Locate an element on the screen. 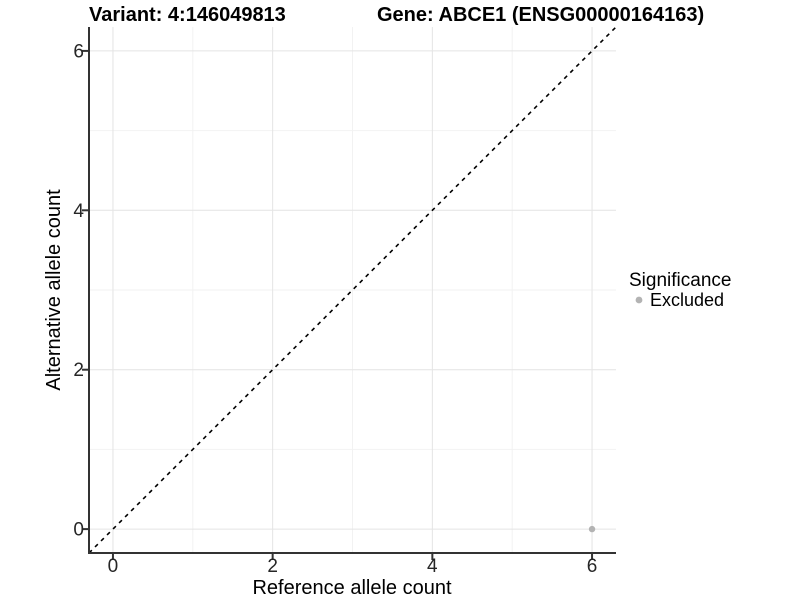 This screenshot has height=600, width=800. x-tick-label: 4 is located at coordinates (432, 566).